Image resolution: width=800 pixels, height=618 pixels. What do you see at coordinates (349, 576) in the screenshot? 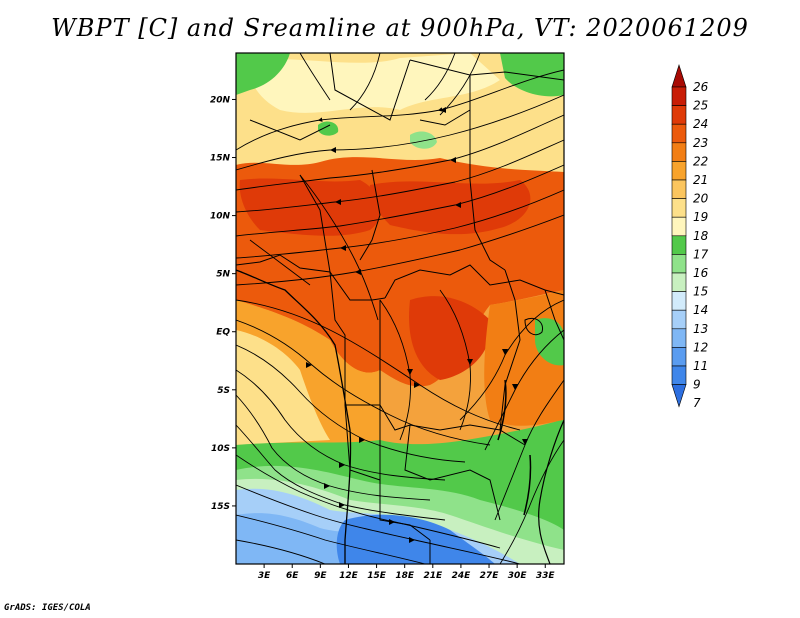
I see `x-tick-label: 12E` at bounding box center [349, 576].